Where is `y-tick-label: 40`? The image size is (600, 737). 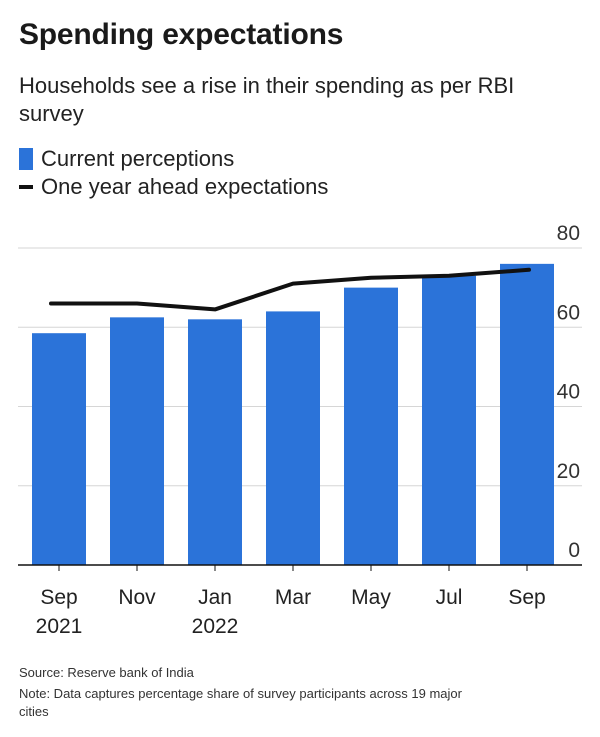 y-tick-label: 40 is located at coordinates (568, 392).